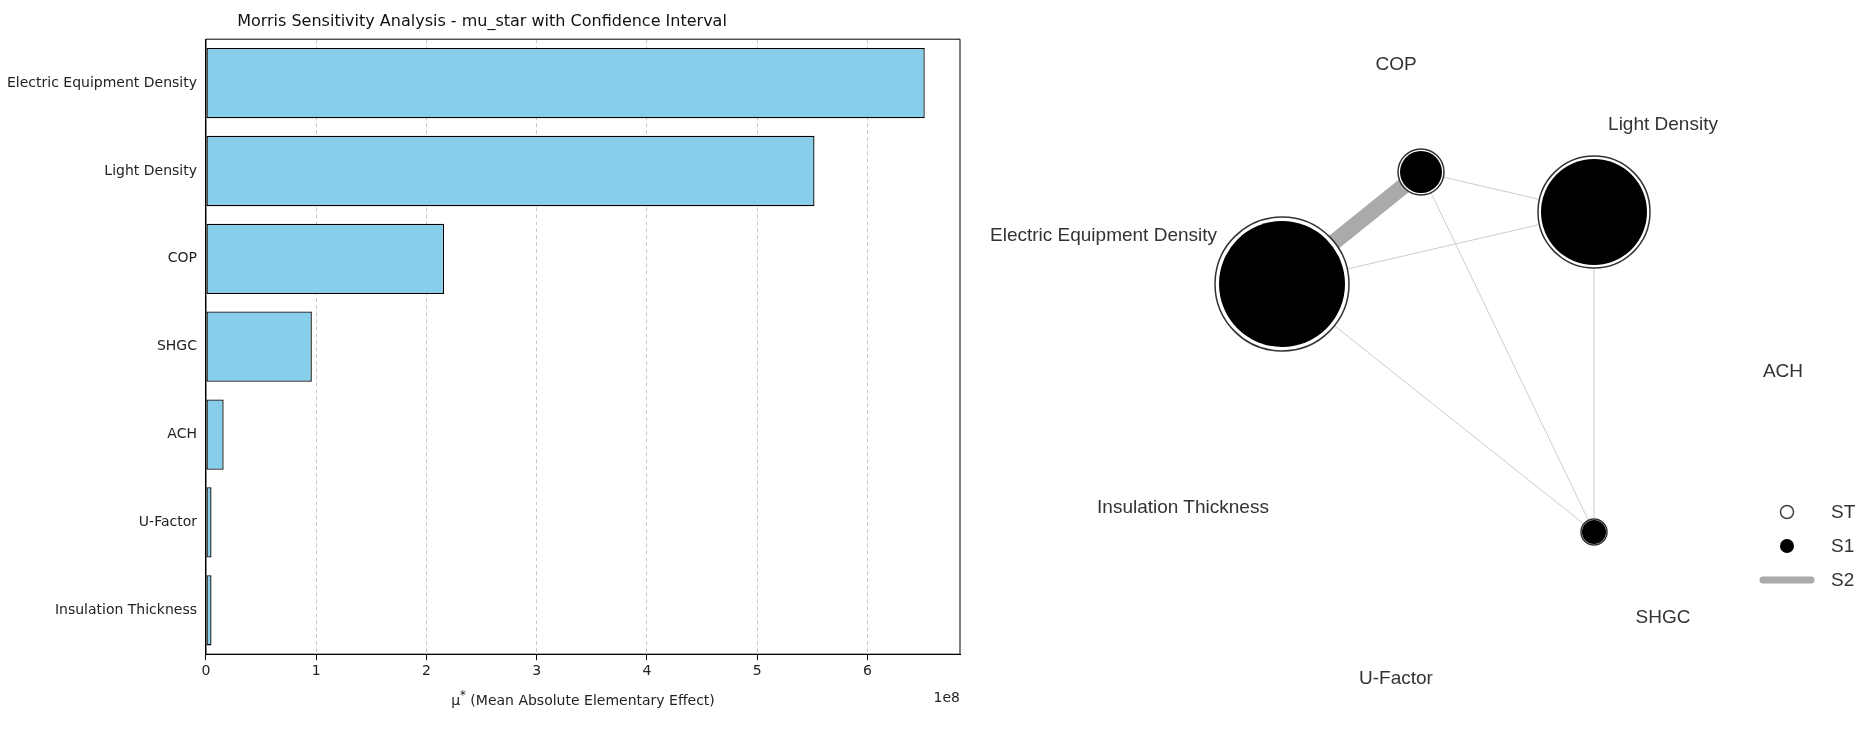 The image size is (1858, 733). I want to click on text: ST, so click(1843, 512).